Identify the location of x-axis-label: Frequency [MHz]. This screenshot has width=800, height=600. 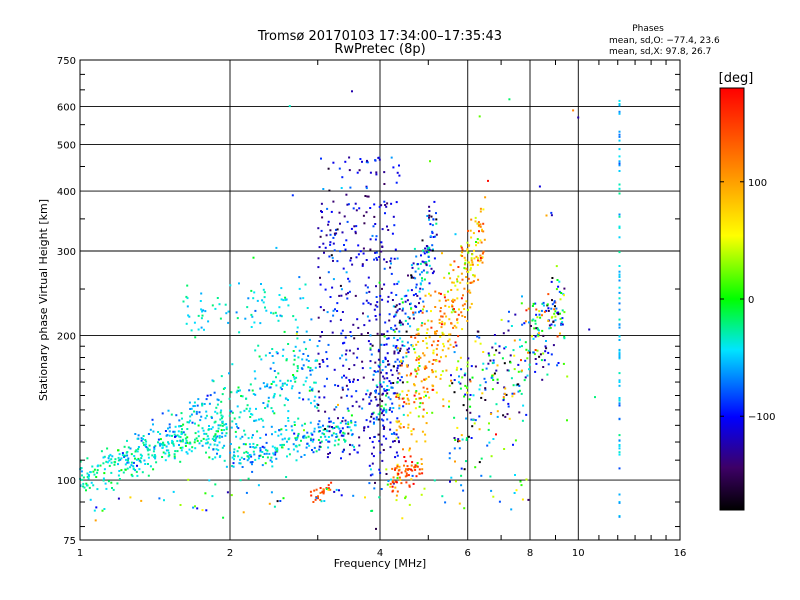
(380, 563).